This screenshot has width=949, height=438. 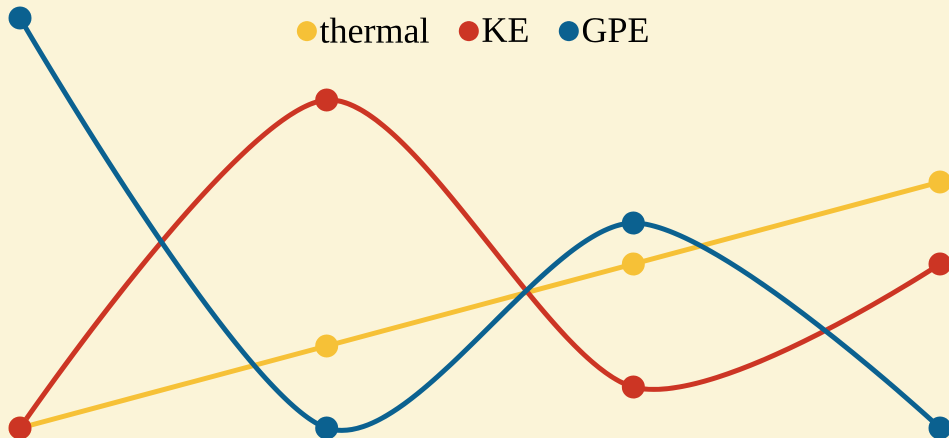 What do you see at coordinates (374, 30) in the screenshot?
I see `legend-label: thermal` at bounding box center [374, 30].